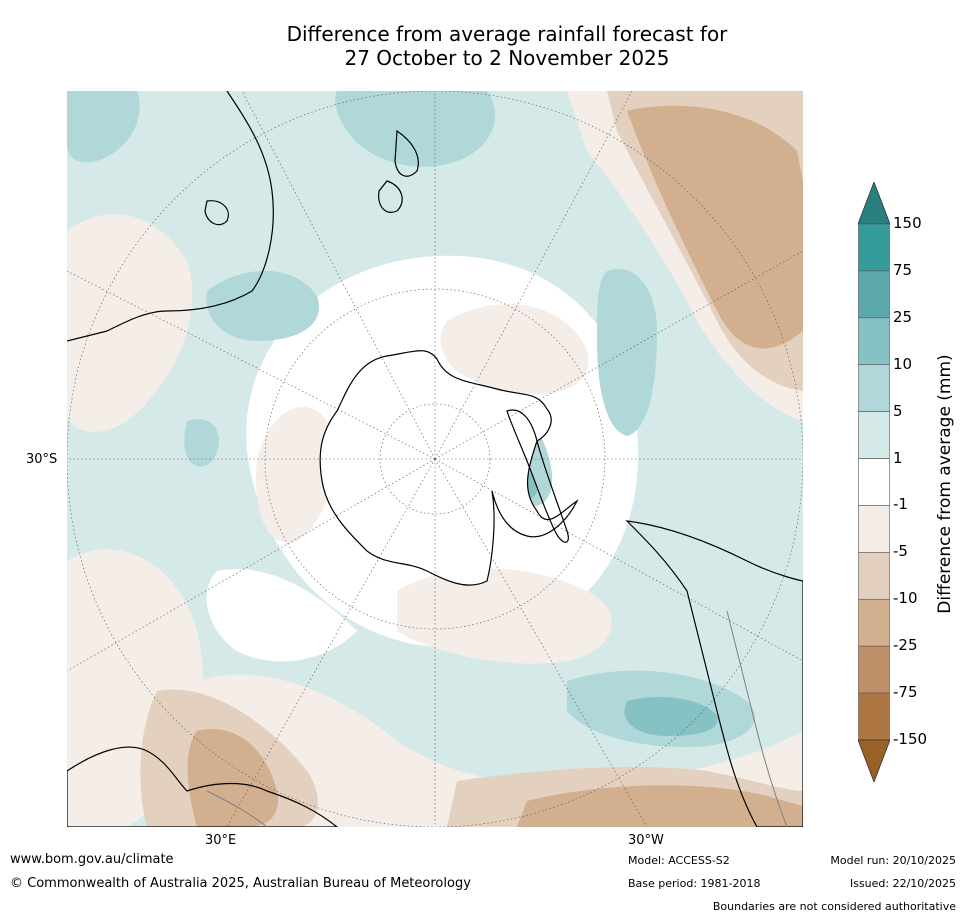 Image resolution: width=965 pixels, height=919 pixels. Describe the element at coordinates (92, 859) in the screenshot. I see `footer-url: www.bom.gov.au/climate` at that location.